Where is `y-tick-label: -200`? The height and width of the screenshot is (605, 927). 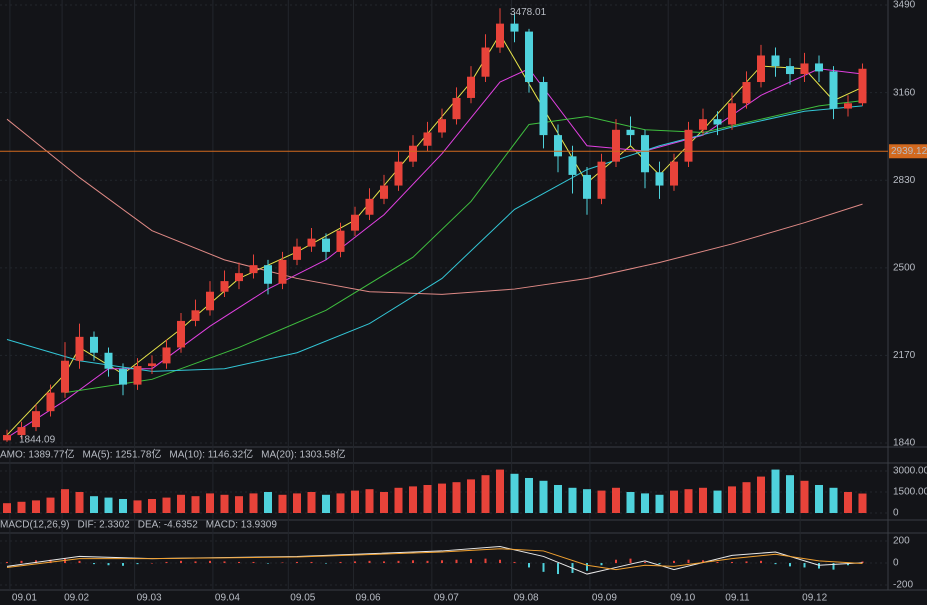
y-tick-label: -200 is located at coordinates (903, 585).